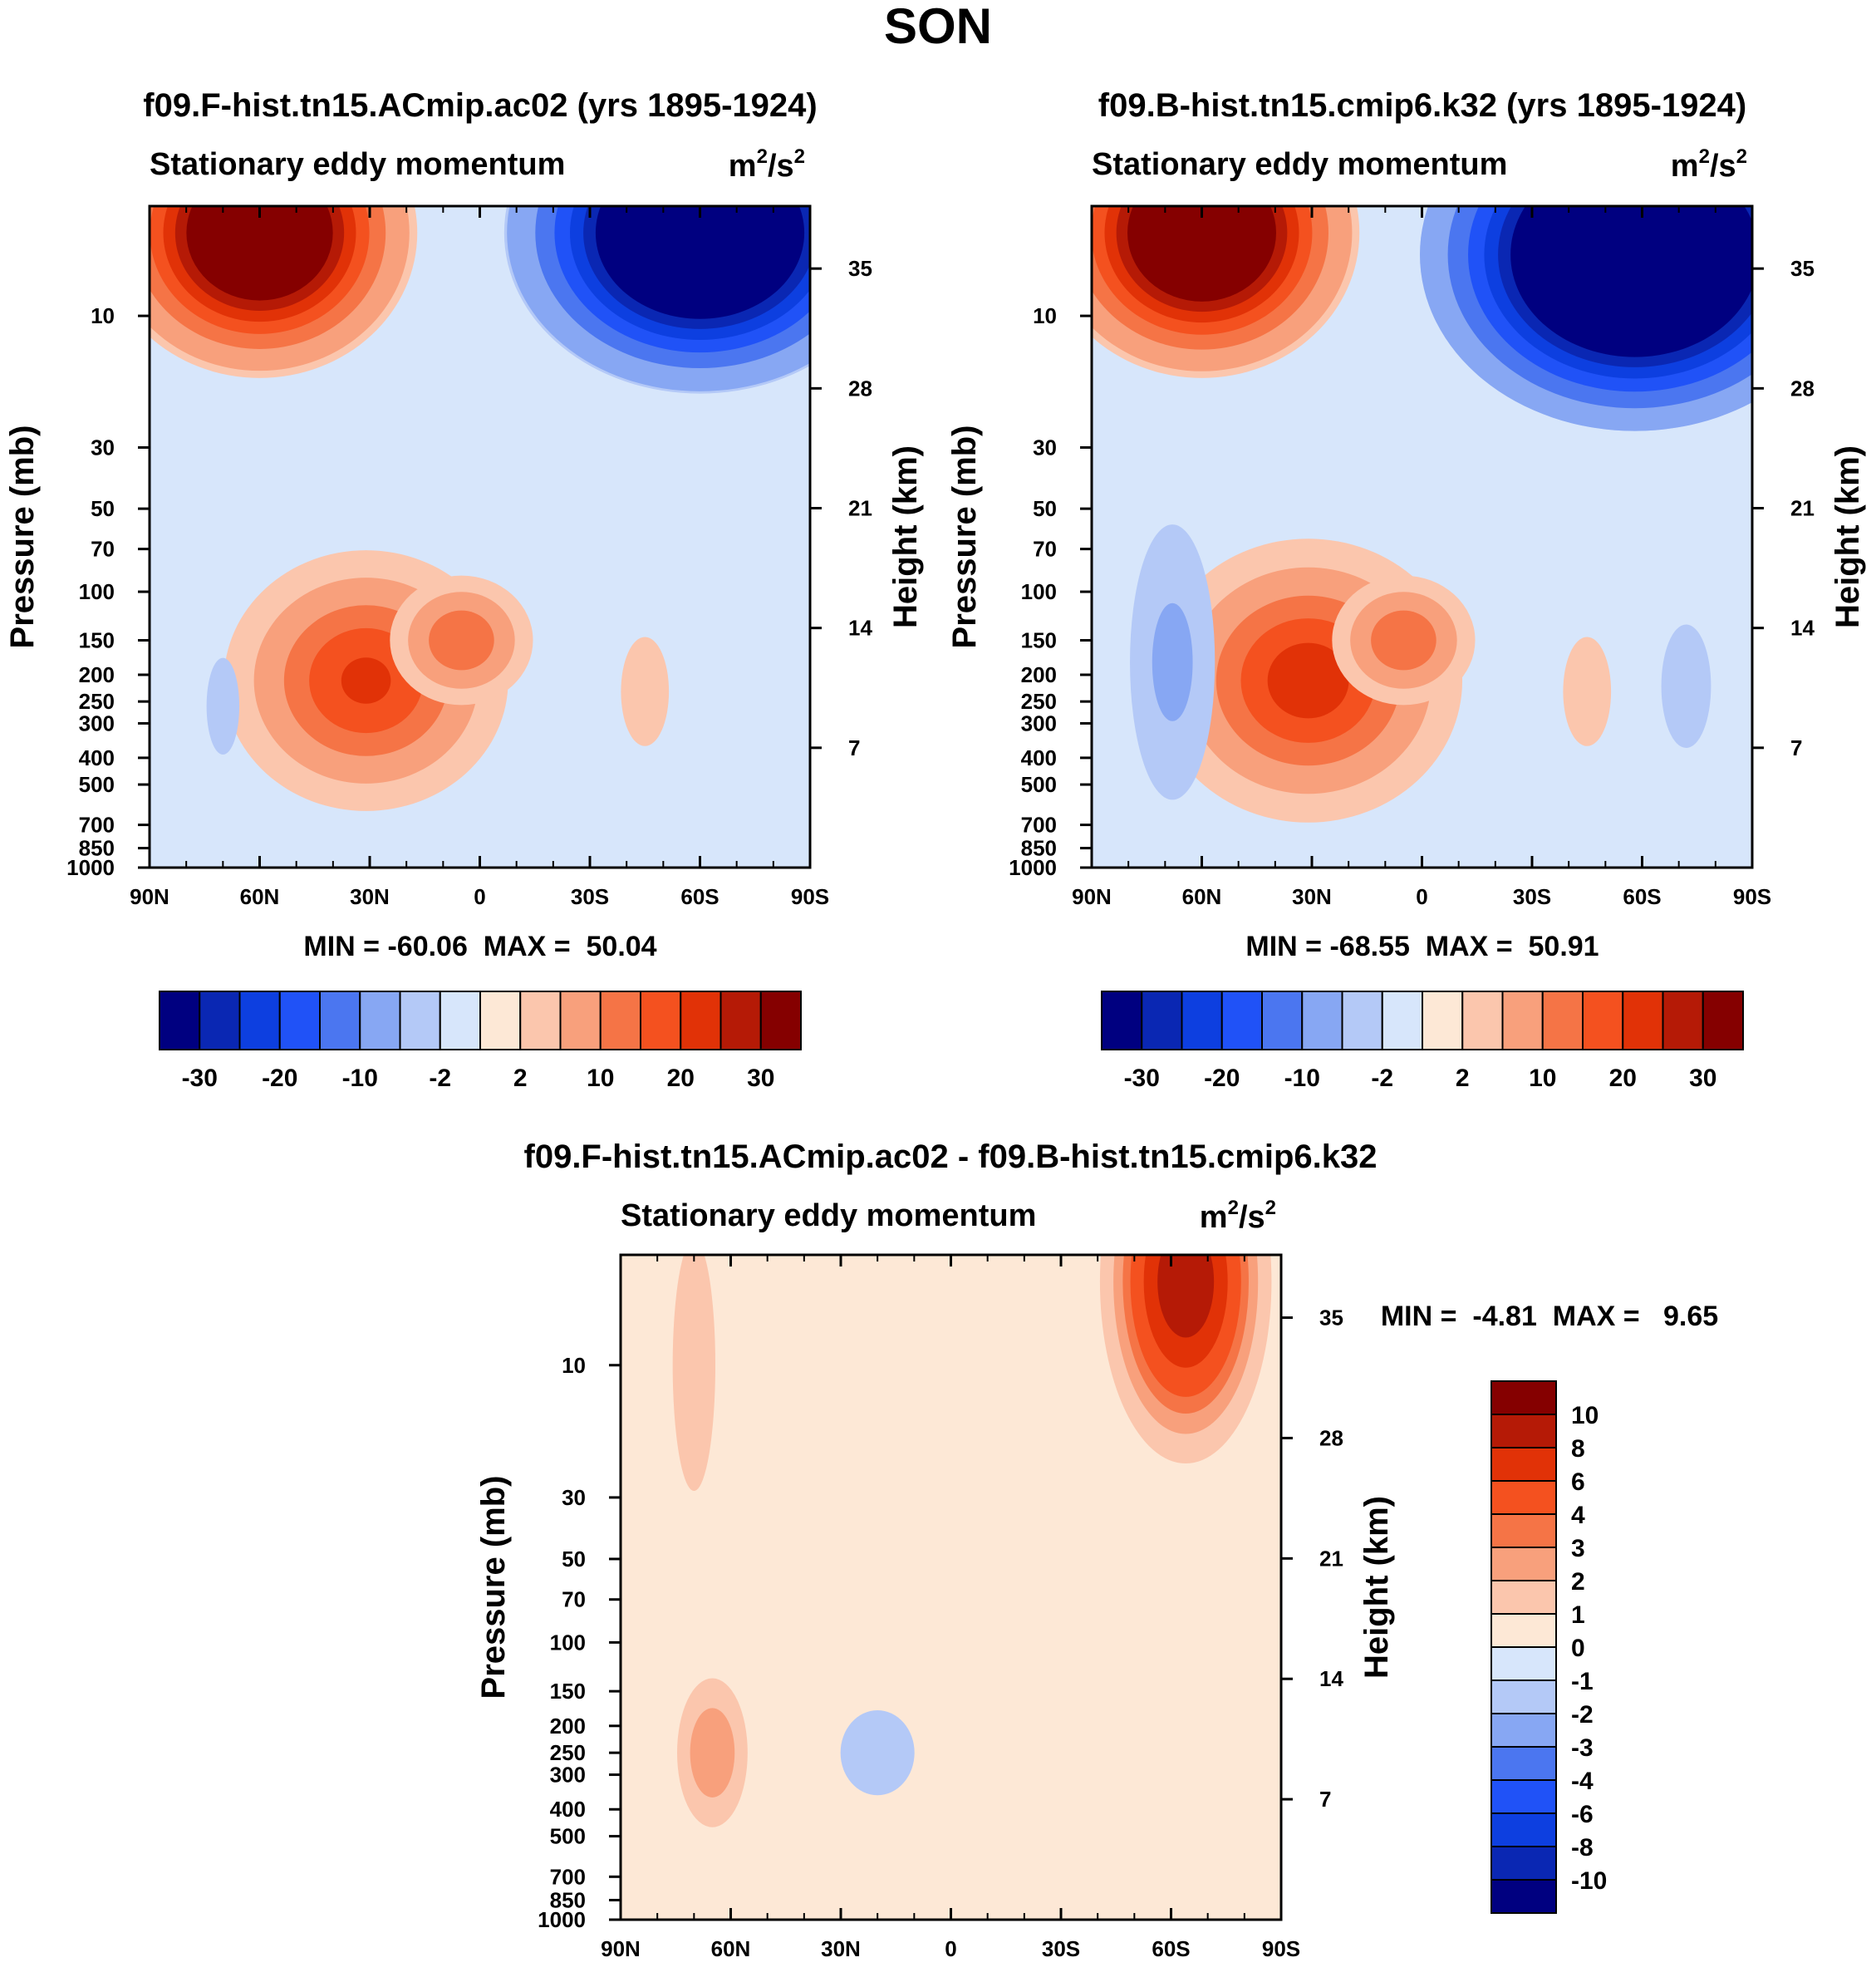  What do you see at coordinates (1578, 1615) in the screenshot?
I see `colorbar-label: 1` at bounding box center [1578, 1615].